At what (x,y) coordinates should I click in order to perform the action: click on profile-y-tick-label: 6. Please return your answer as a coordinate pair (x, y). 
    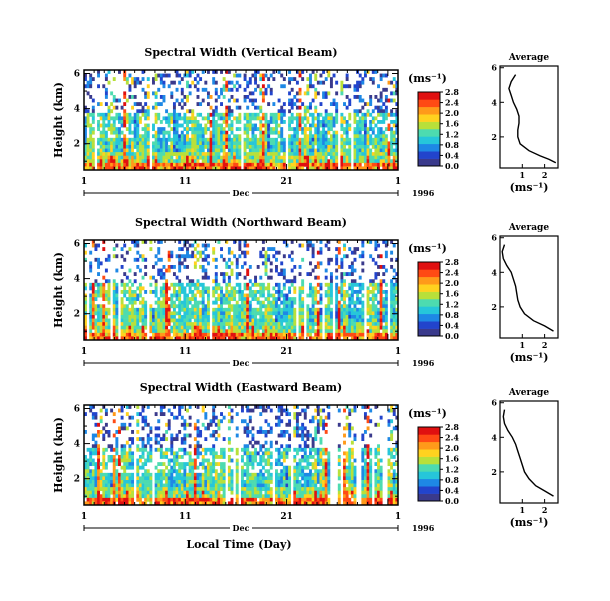
    Looking at the image, I should click on (494, 68).